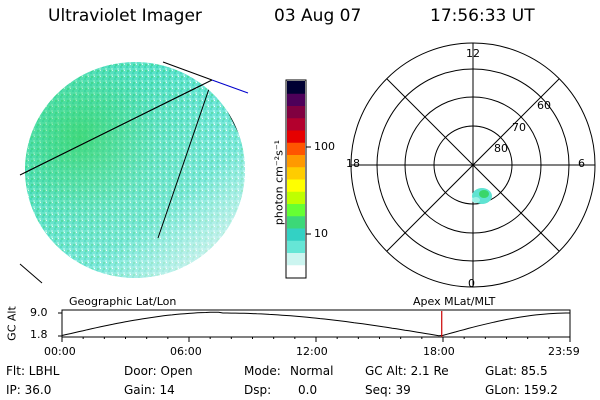 This screenshot has height=400, width=600. What do you see at coordinates (353, 163) in the screenshot?
I see `polar-mlt-18: 18` at bounding box center [353, 163].